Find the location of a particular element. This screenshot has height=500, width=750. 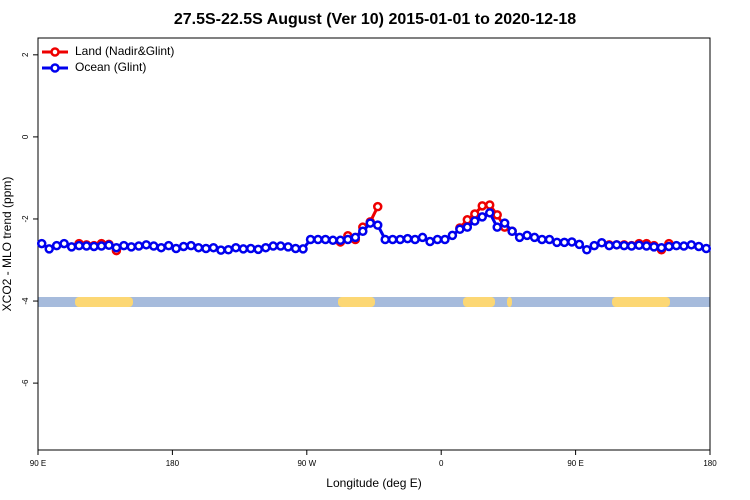

y-tick-label: -2 is located at coordinates (25, 219).